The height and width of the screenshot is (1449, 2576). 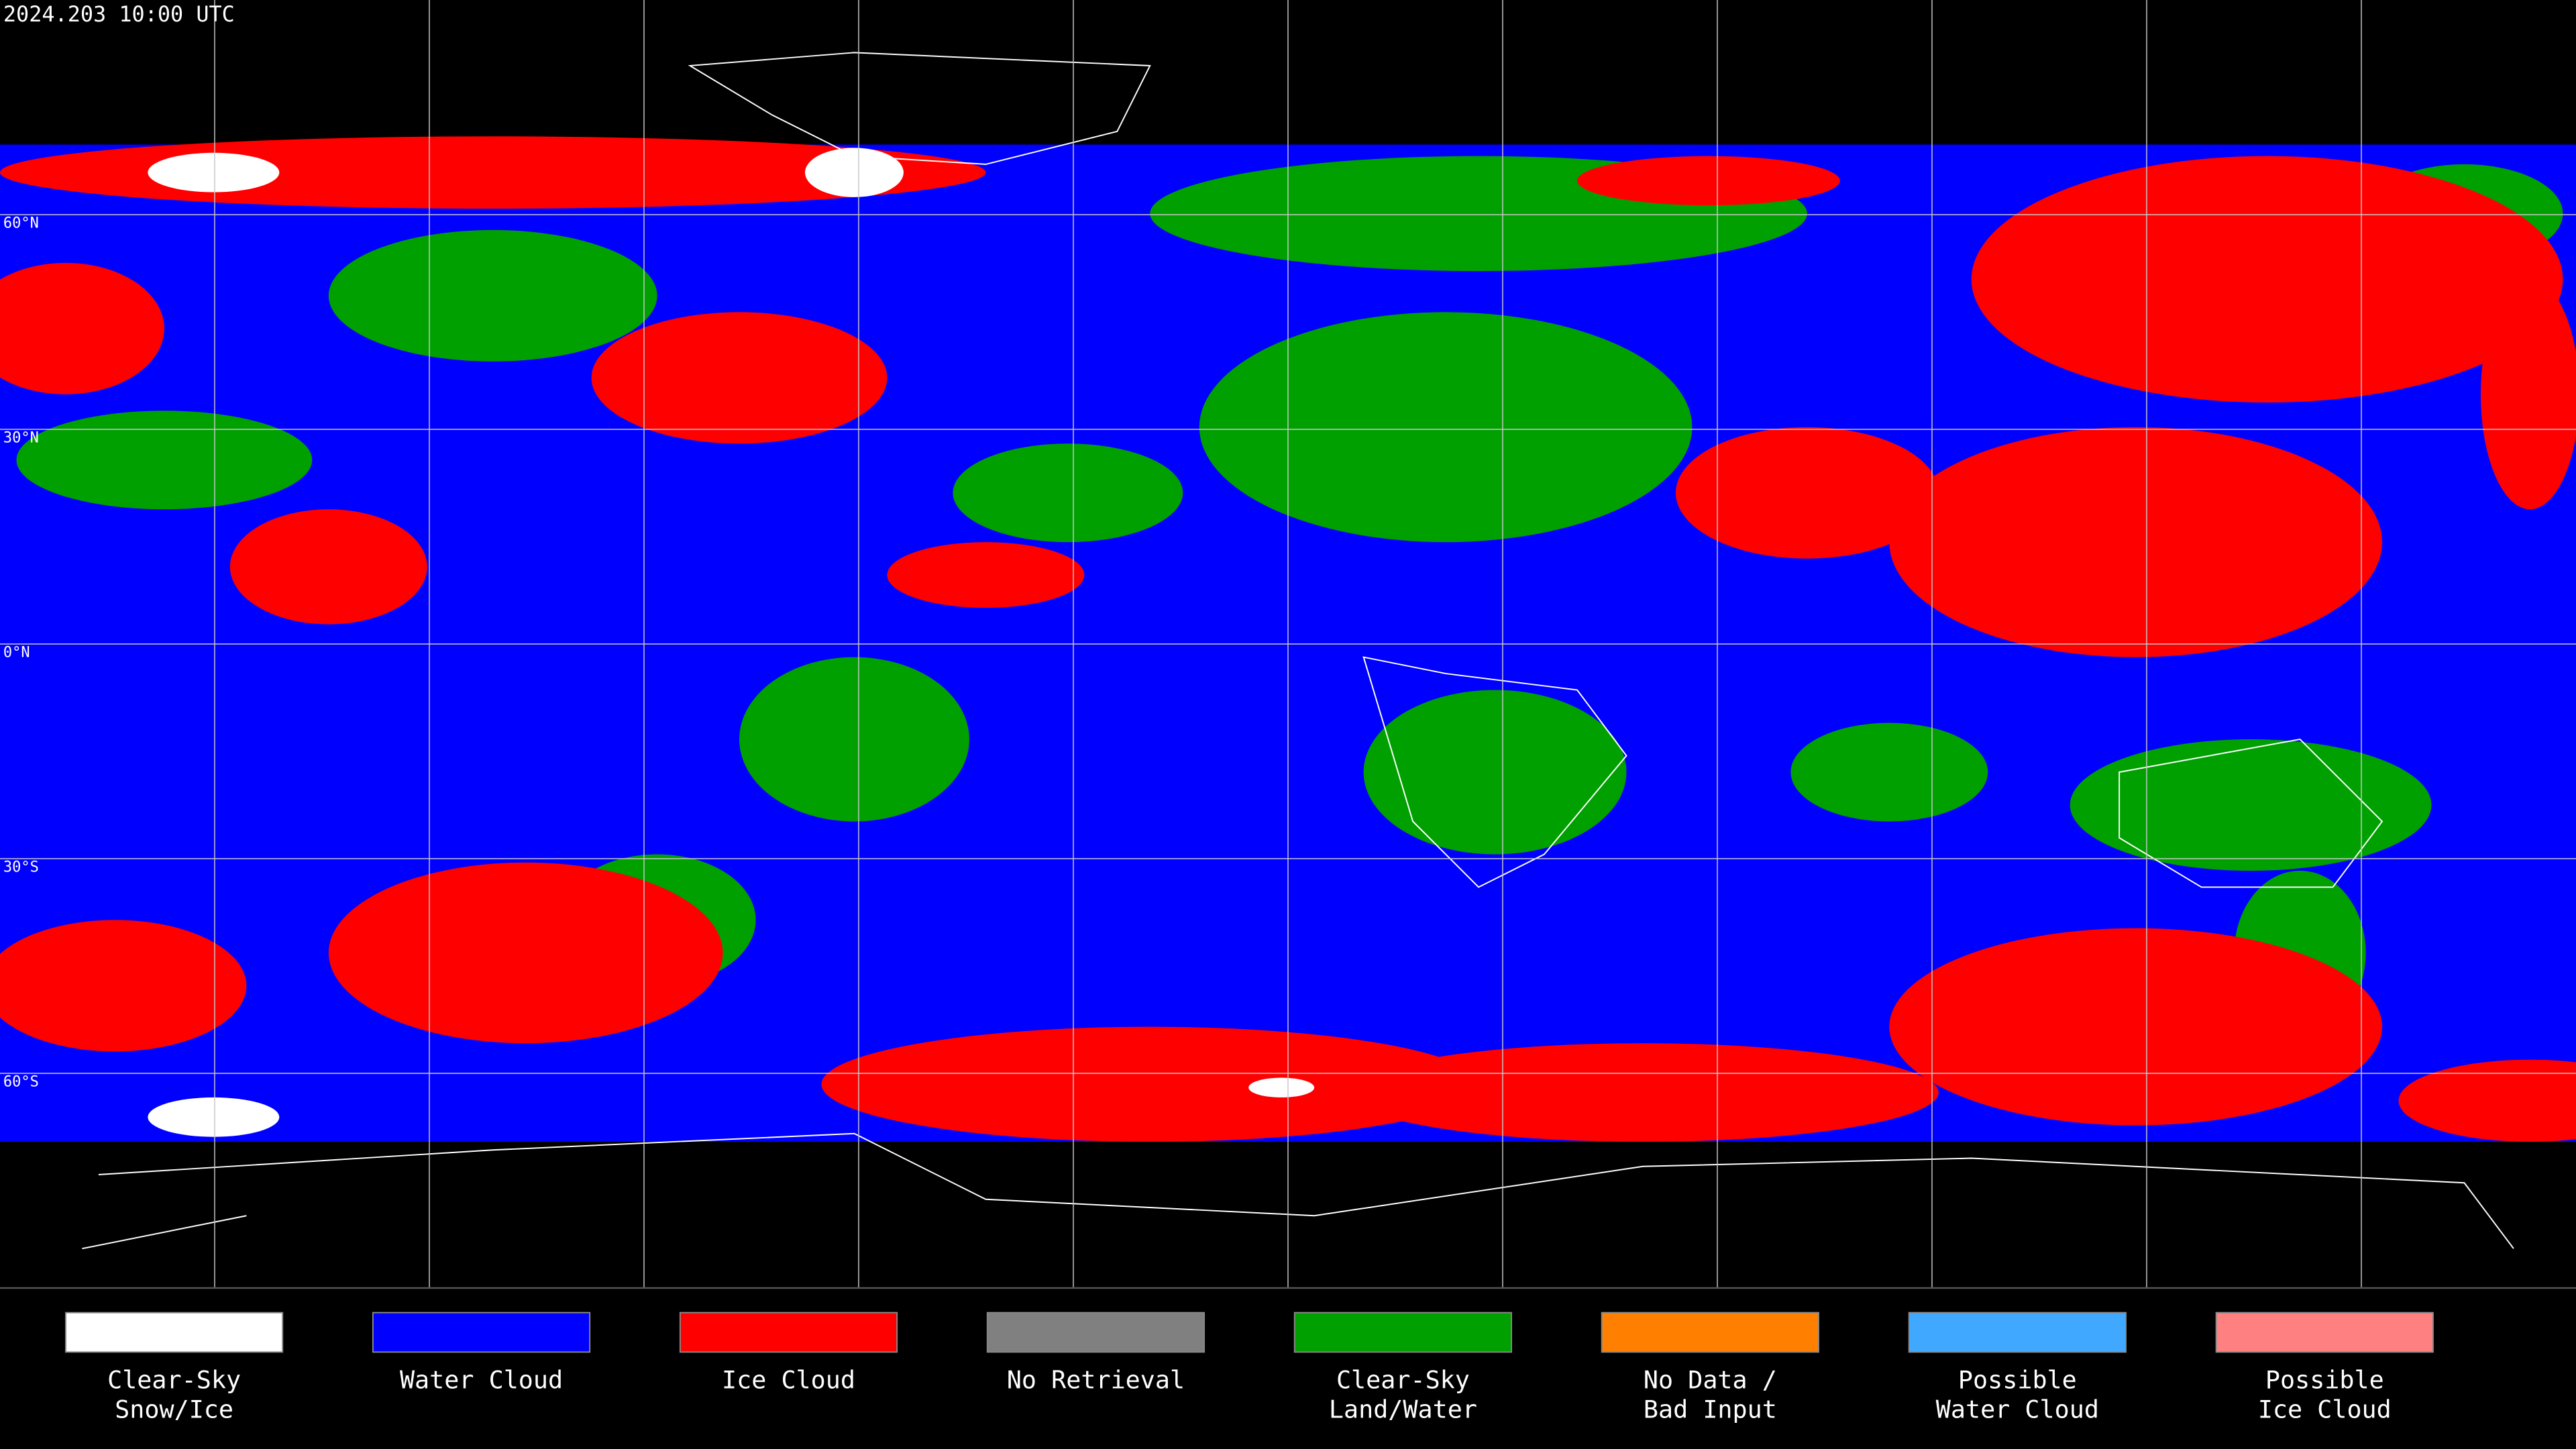 I want to click on legend-label: Land/Water, so click(x=1403, y=1409).